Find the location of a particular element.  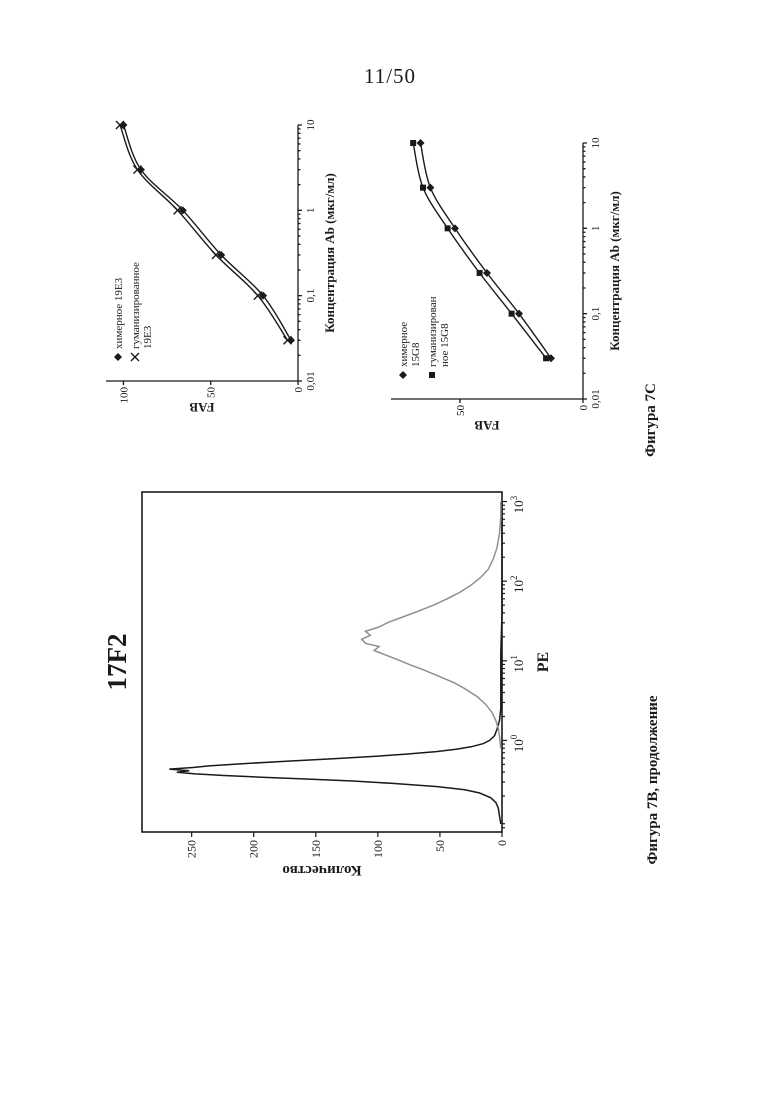

figure-7c-caption: Фигура 7C is located at coordinates (651, 420).